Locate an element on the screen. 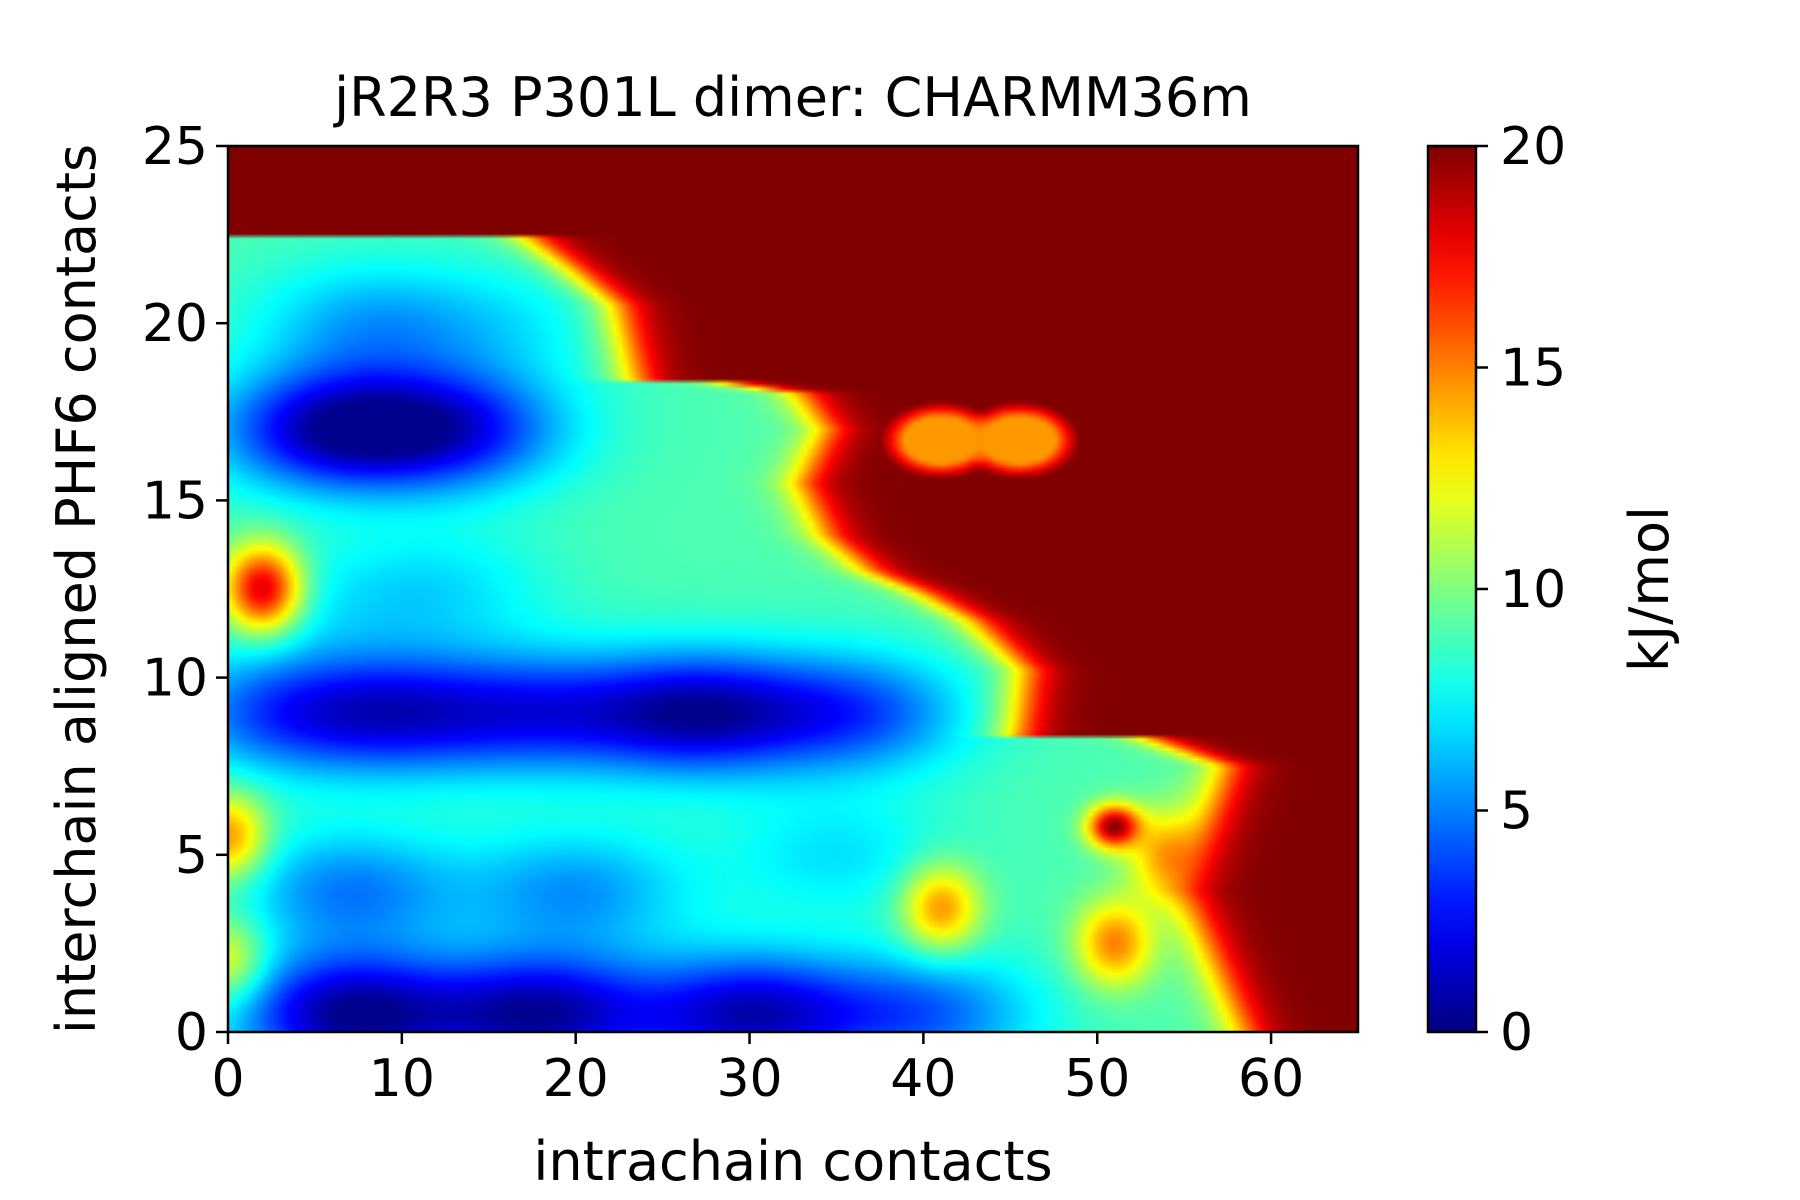 The width and height of the screenshot is (1800, 1200). x-tick-label: 0 is located at coordinates (227, 1079).